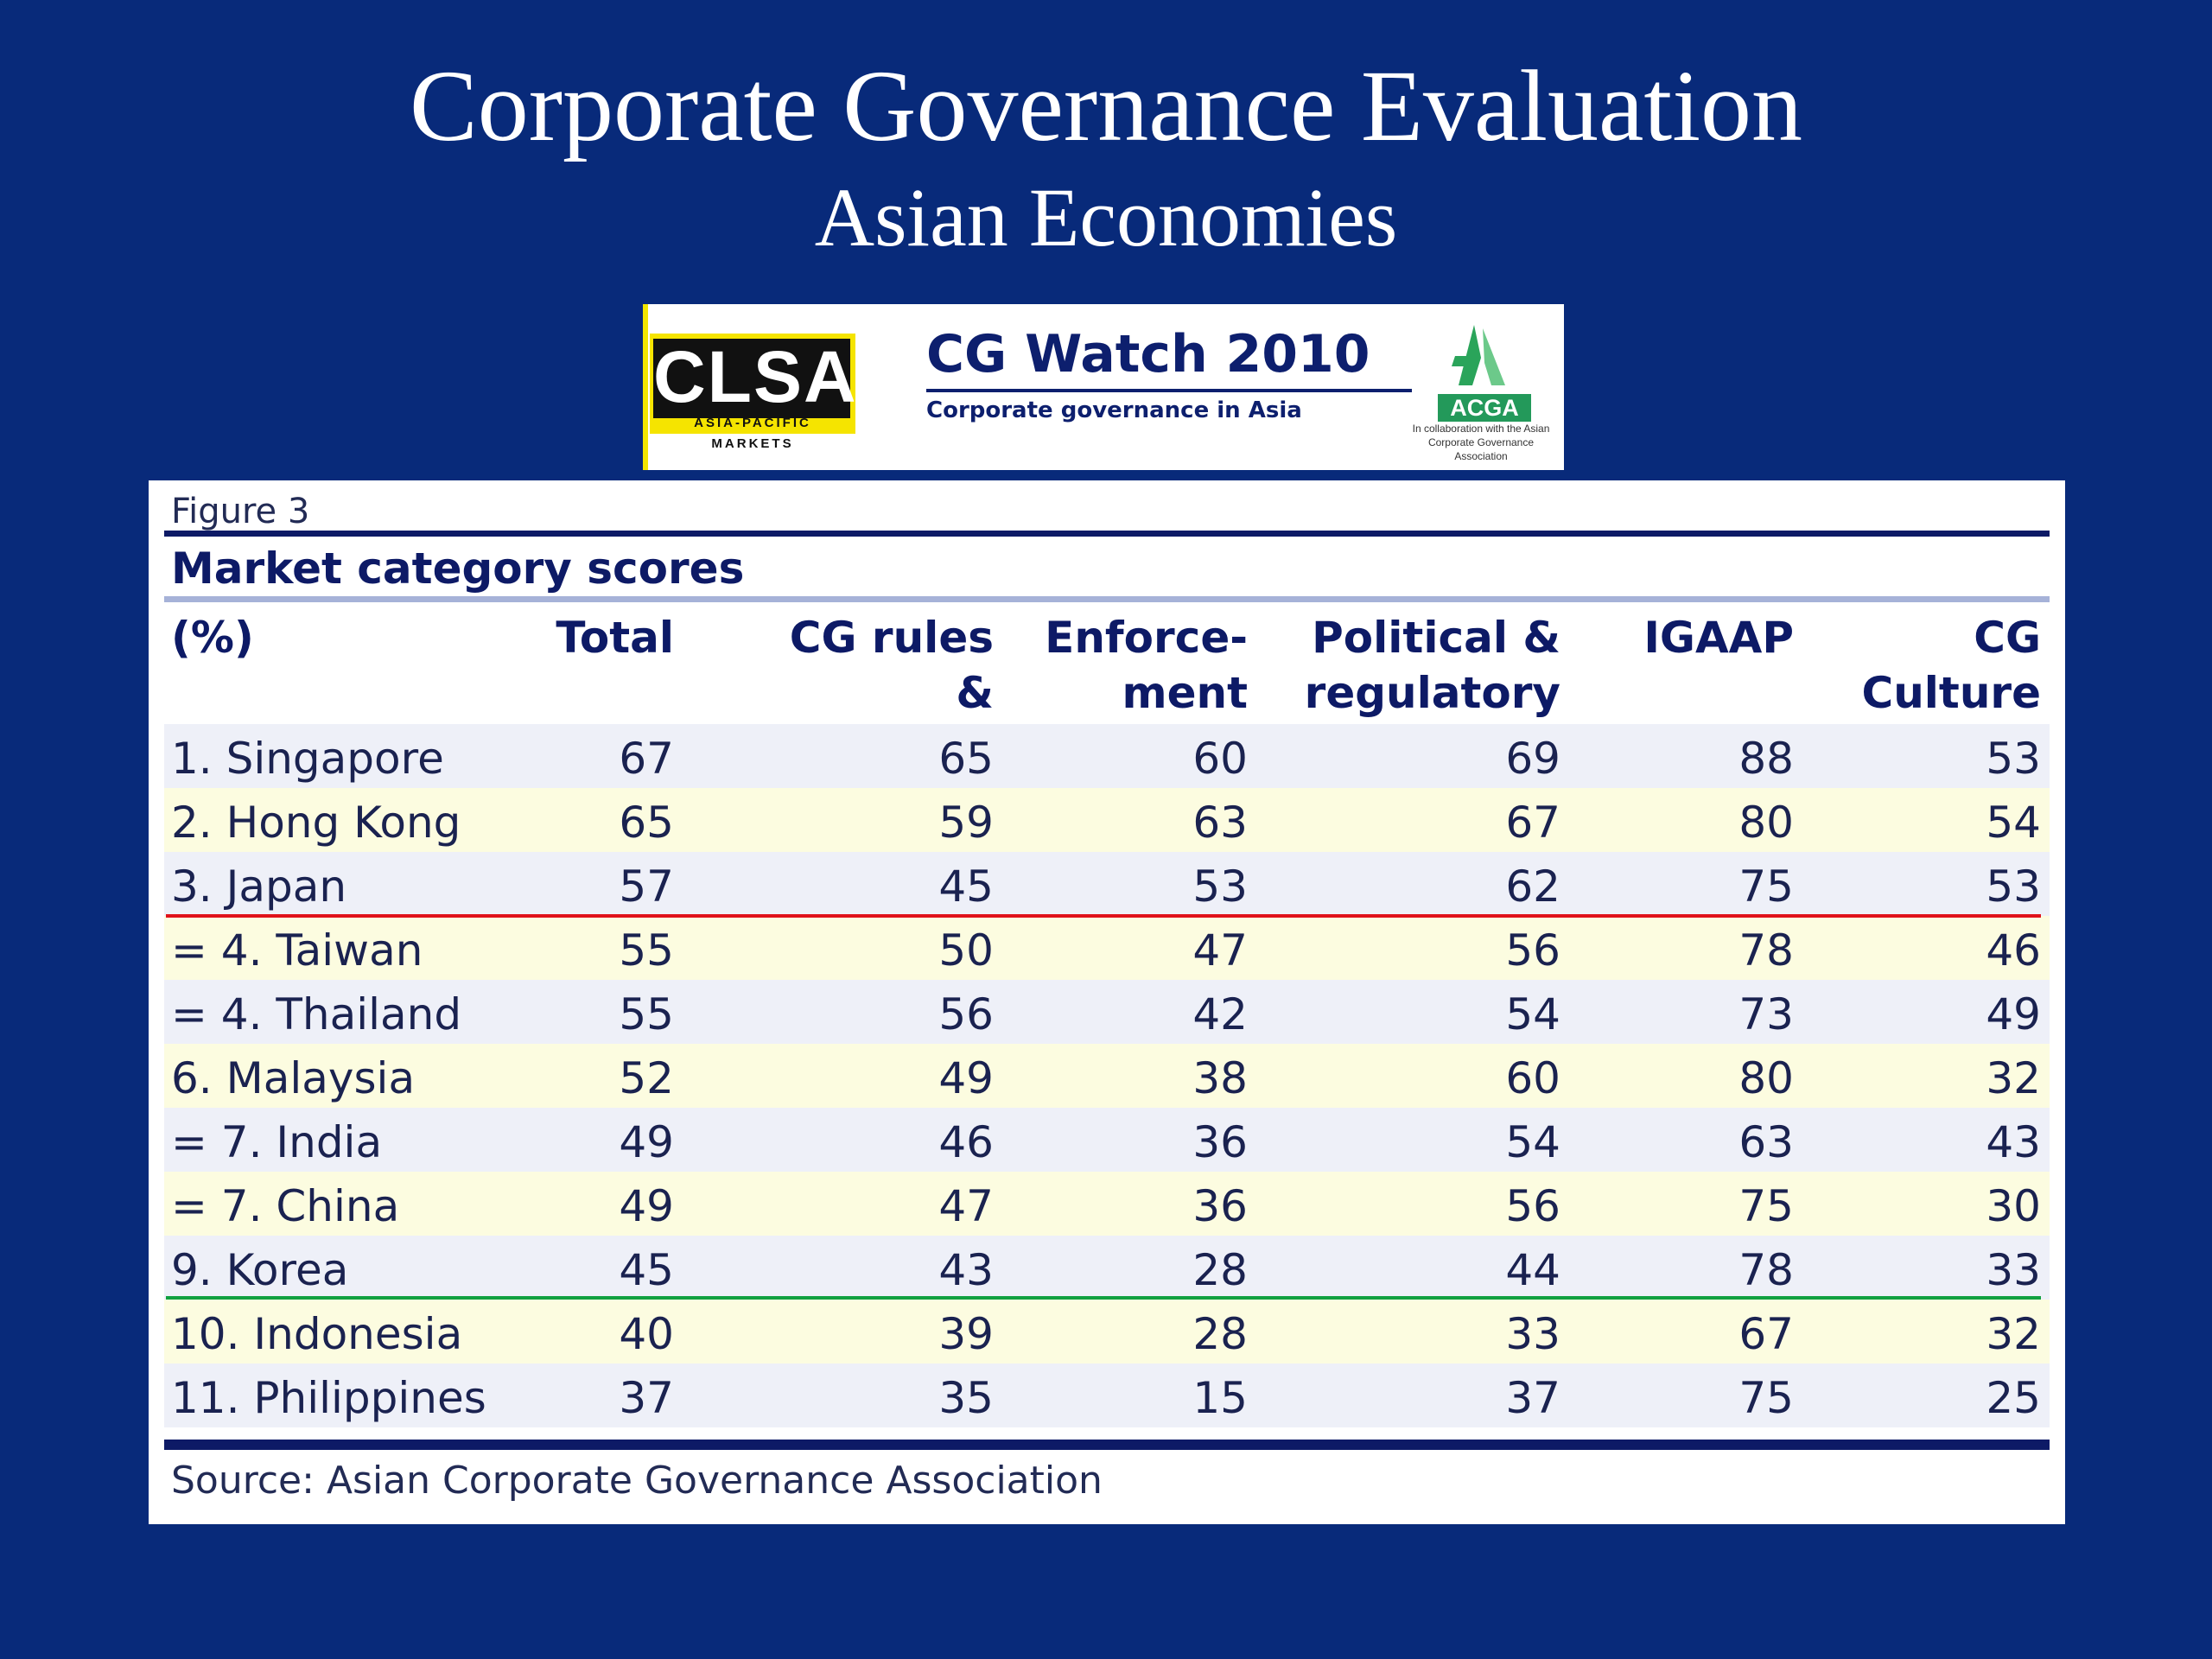 Image resolution: width=2212 pixels, height=1659 pixels. What do you see at coordinates (1532, 1270) in the screenshot?
I see `political-score: 44` at bounding box center [1532, 1270].